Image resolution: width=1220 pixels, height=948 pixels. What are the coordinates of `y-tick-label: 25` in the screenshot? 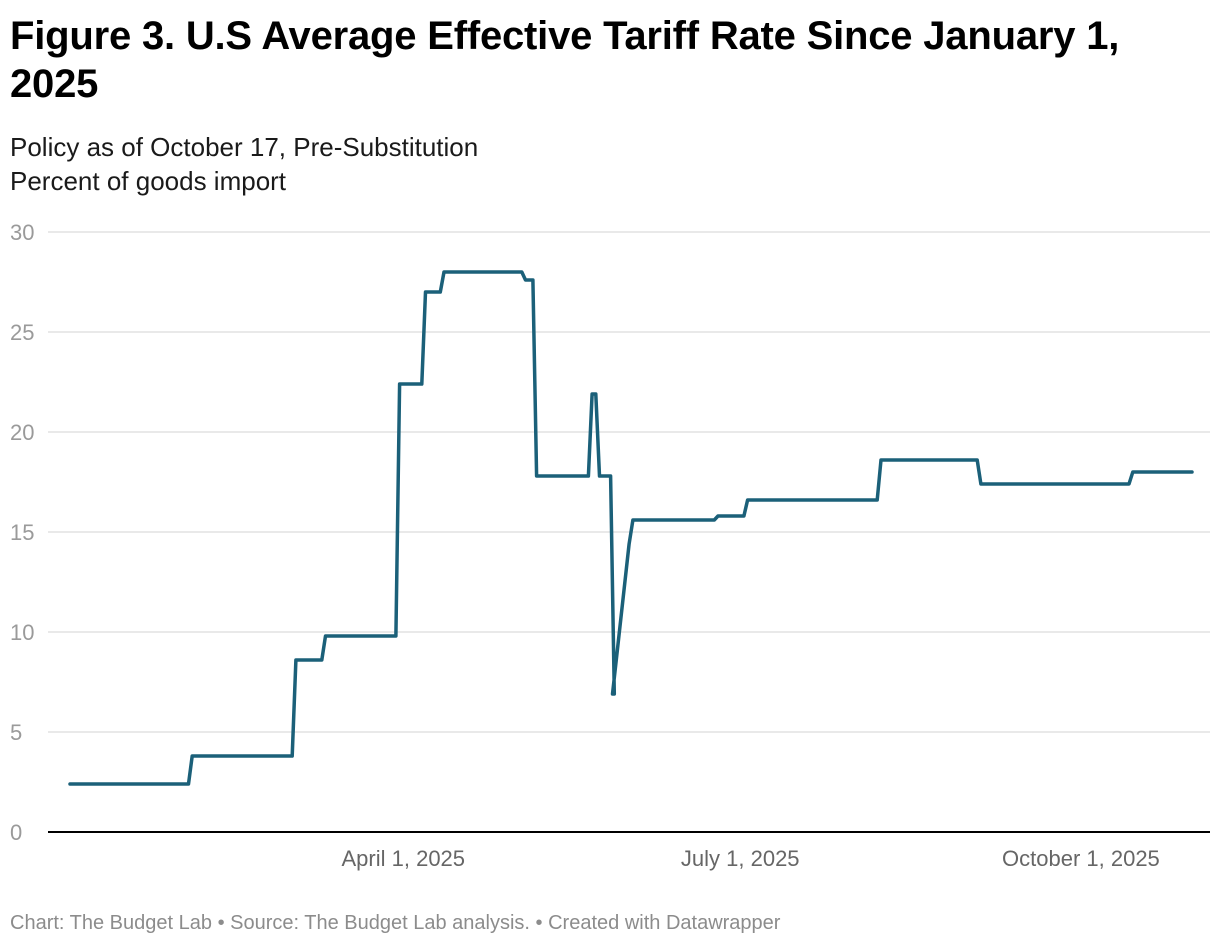 It's located at (22, 332).